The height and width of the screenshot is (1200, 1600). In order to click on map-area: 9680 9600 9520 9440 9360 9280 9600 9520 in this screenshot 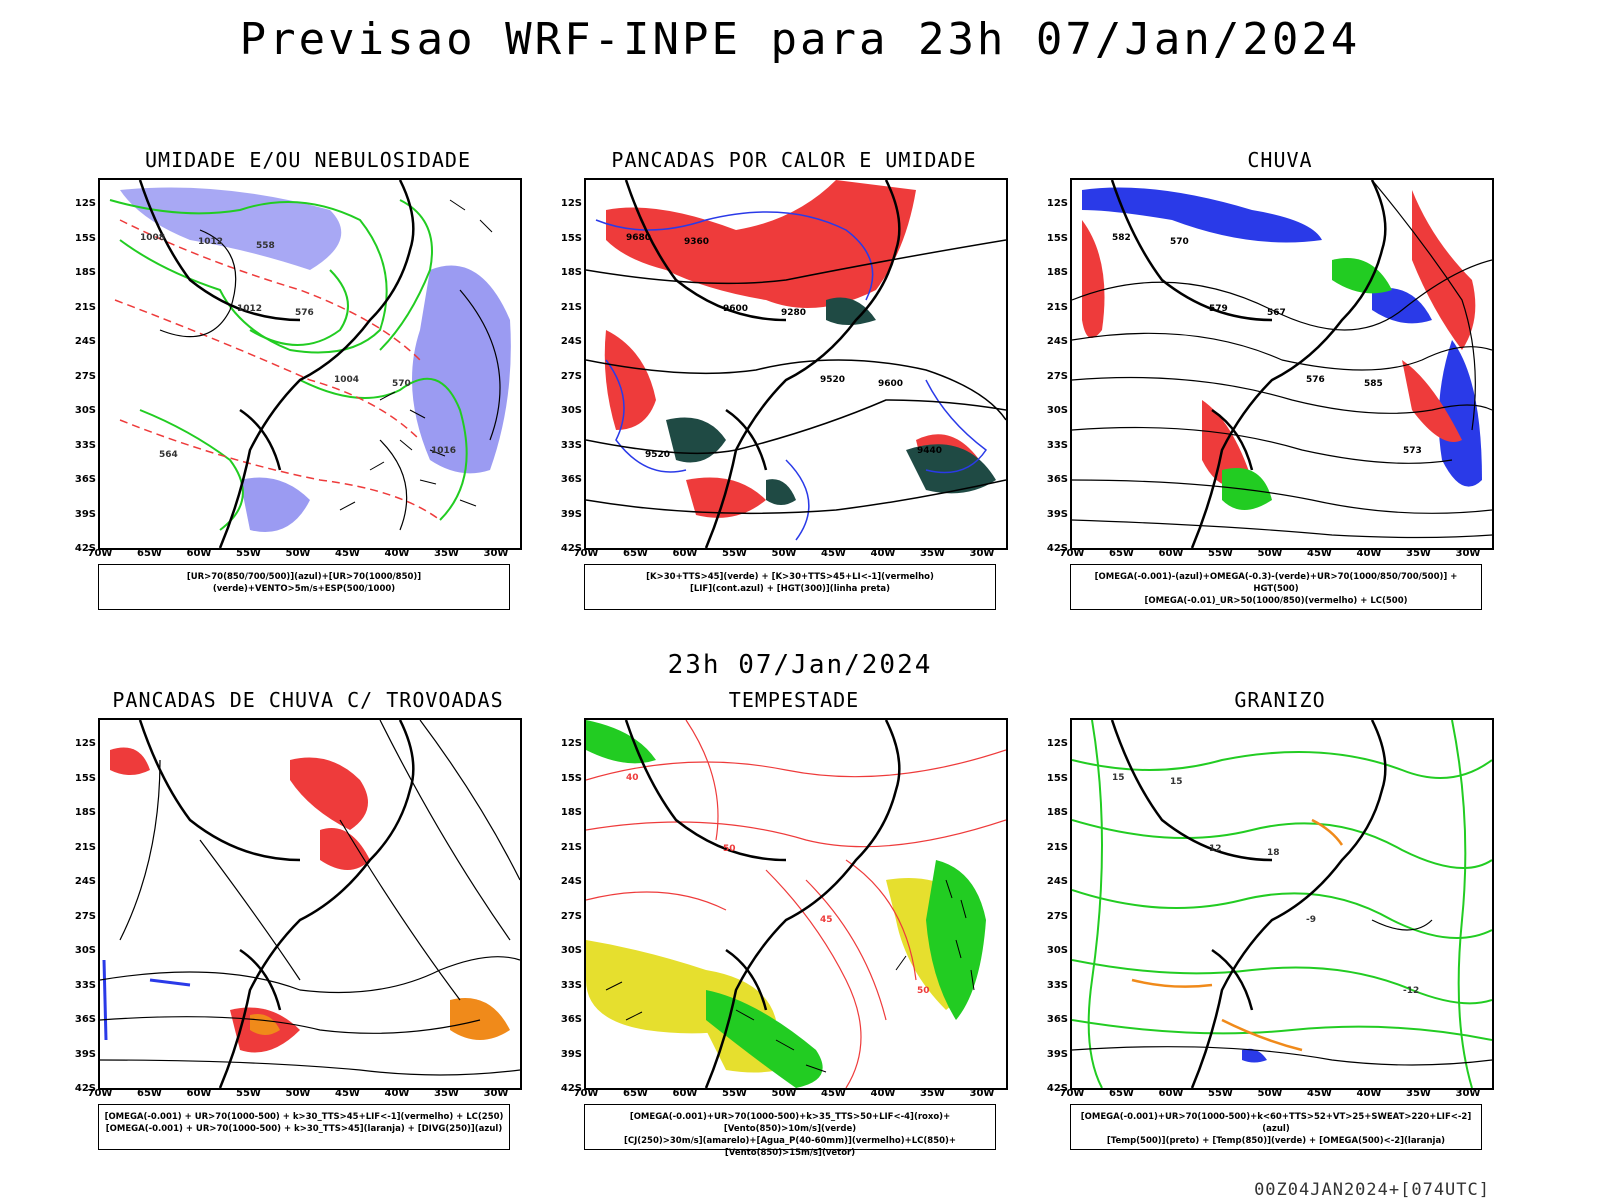, I will do `click(796, 364)`.